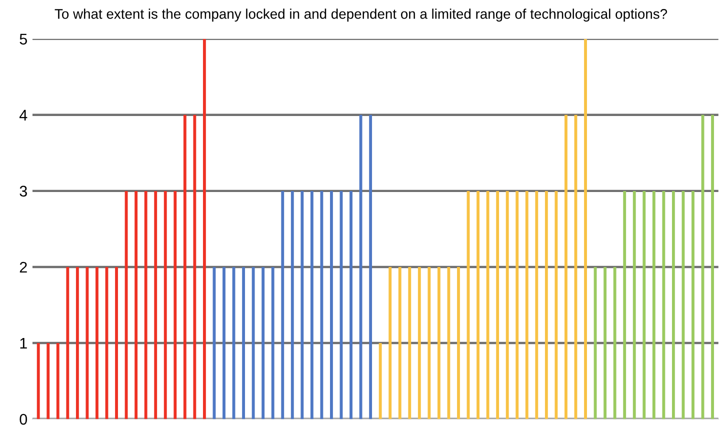 This screenshot has width=722, height=432. What do you see at coordinates (24, 419) in the screenshot?
I see `y-tick-label: 0` at bounding box center [24, 419].